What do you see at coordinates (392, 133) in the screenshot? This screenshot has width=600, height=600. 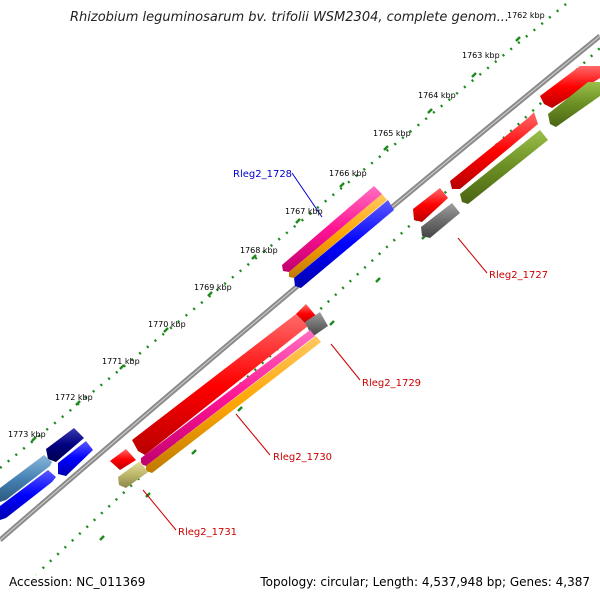 I see `tick-label: 1765 kbp` at bounding box center [392, 133].